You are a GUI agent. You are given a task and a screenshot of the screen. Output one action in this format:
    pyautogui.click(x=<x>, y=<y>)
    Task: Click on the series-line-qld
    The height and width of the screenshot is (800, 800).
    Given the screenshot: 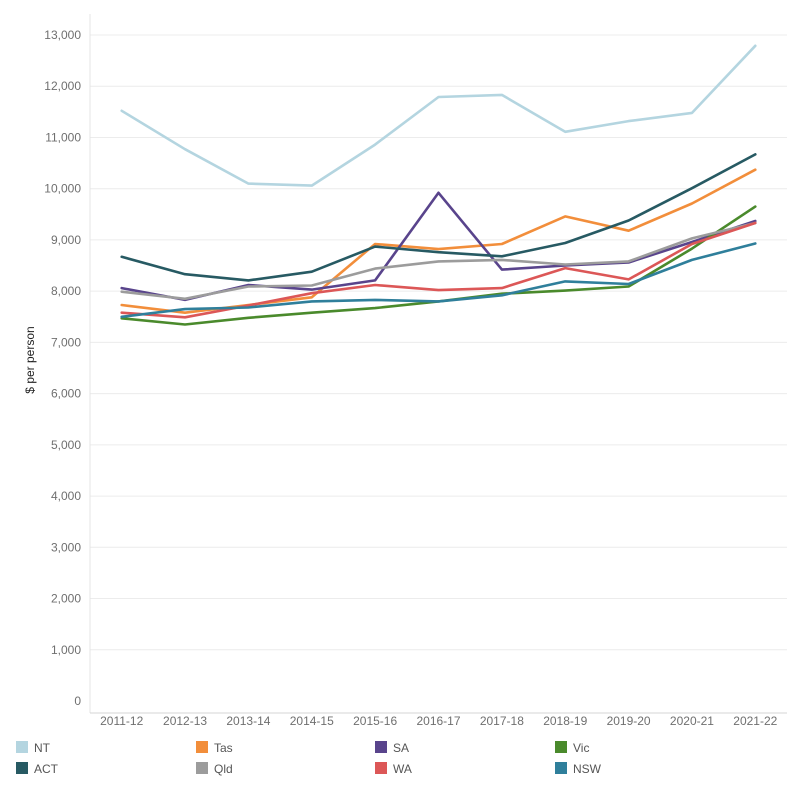 What is the action you would take?
    pyautogui.click(x=438, y=261)
    